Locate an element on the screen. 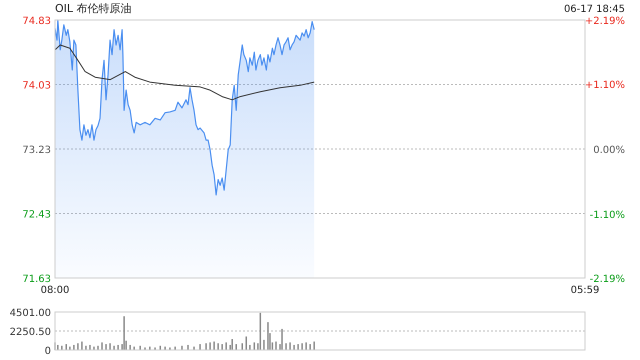  y-tick-label: 73.23 is located at coordinates (36, 150).